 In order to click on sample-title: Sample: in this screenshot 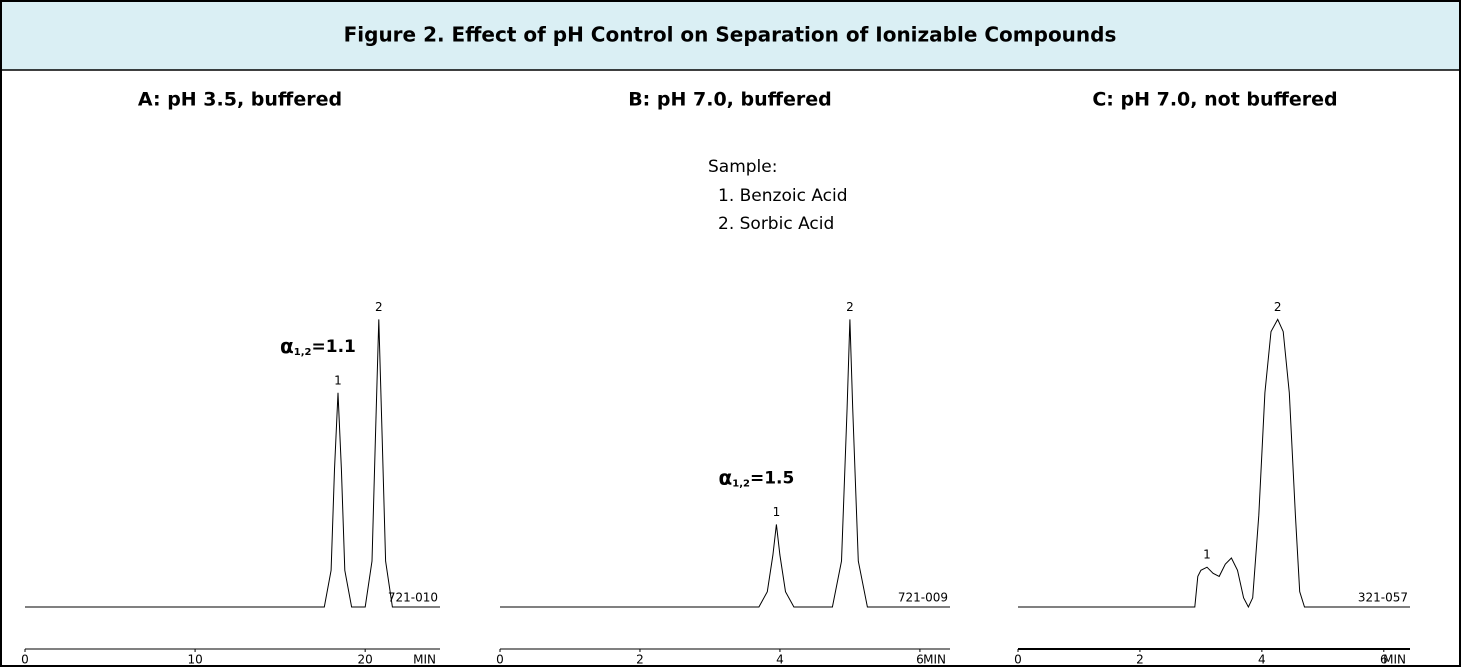, I will do `click(742, 167)`.